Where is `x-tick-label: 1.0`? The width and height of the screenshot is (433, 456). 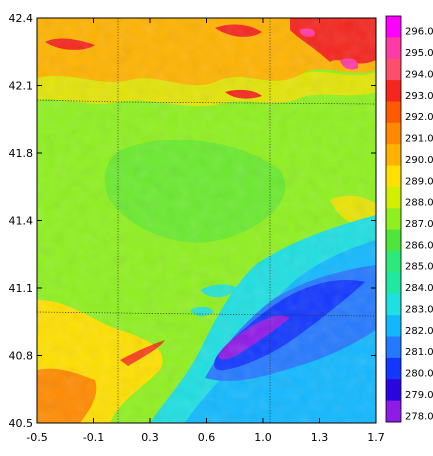
x-tick-label: 1.0 is located at coordinates (263, 437).